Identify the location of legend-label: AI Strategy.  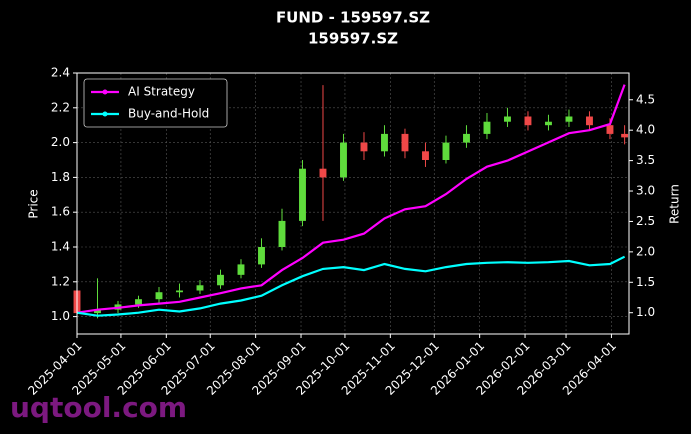
(161, 92).